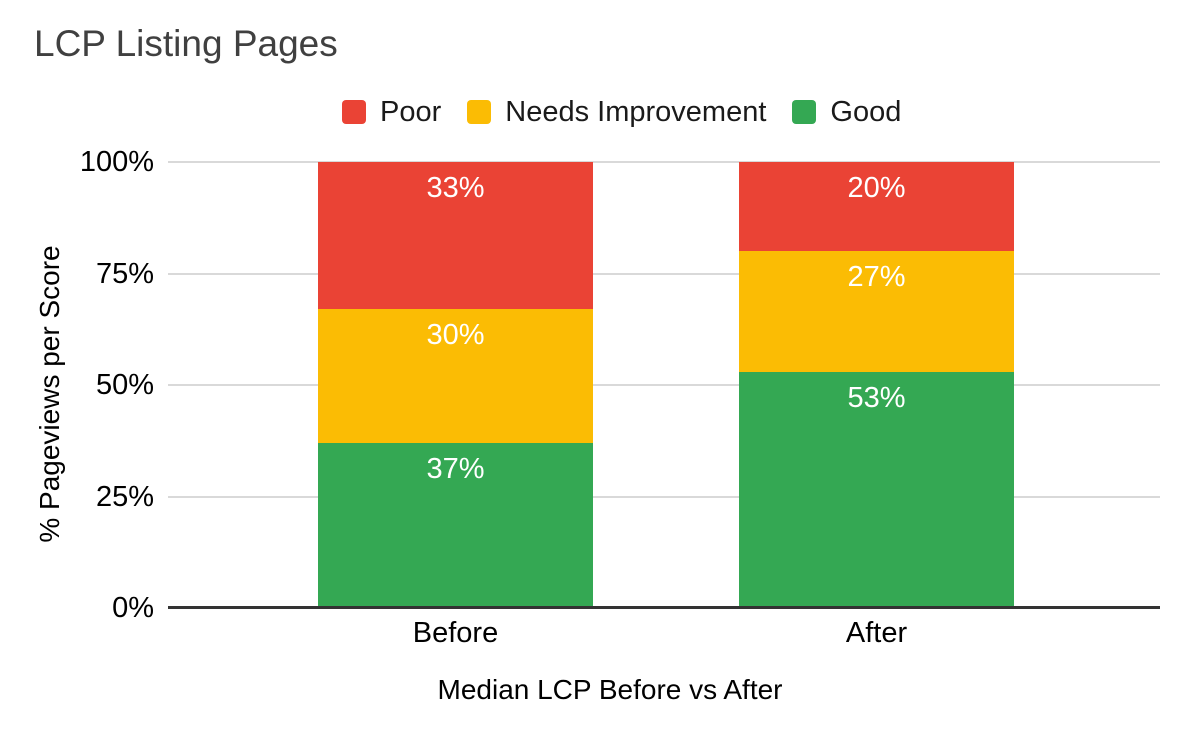 This screenshot has height=740, width=1198. I want to click on legend-label: Poor, so click(411, 111).